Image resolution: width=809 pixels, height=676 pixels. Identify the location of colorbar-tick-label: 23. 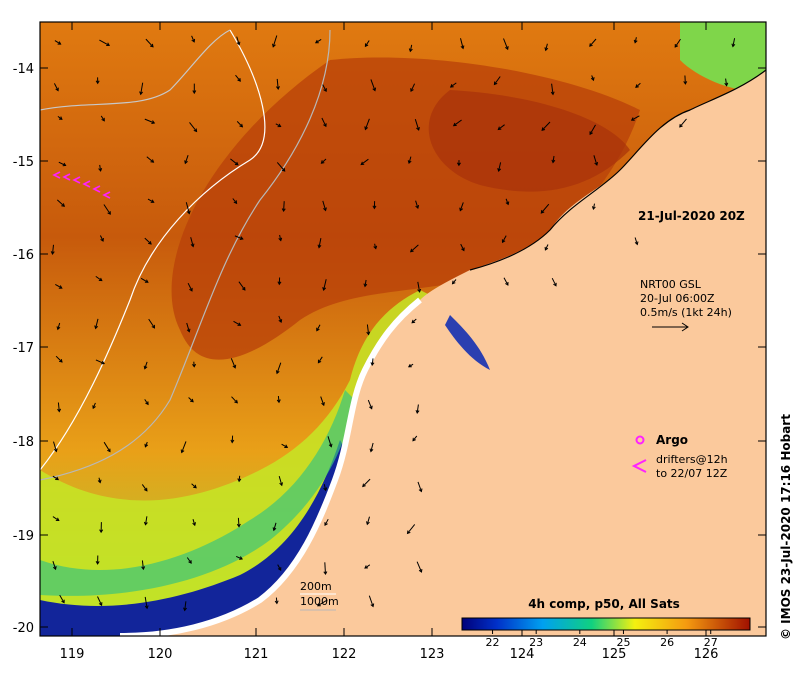
(536, 642).